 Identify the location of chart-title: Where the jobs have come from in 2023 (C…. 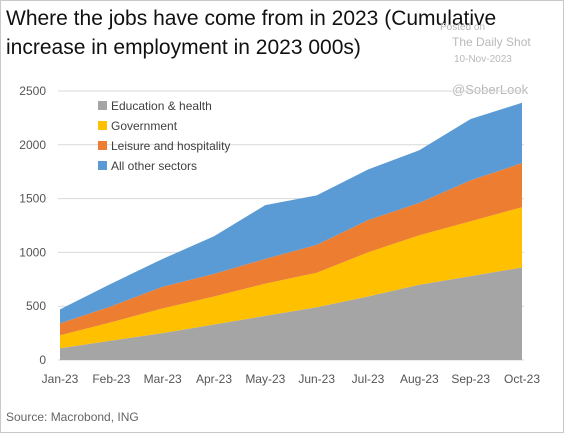
(251, 33).